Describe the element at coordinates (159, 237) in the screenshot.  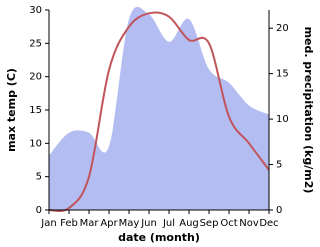
I see `x-axis-label: date (month)` at that location.